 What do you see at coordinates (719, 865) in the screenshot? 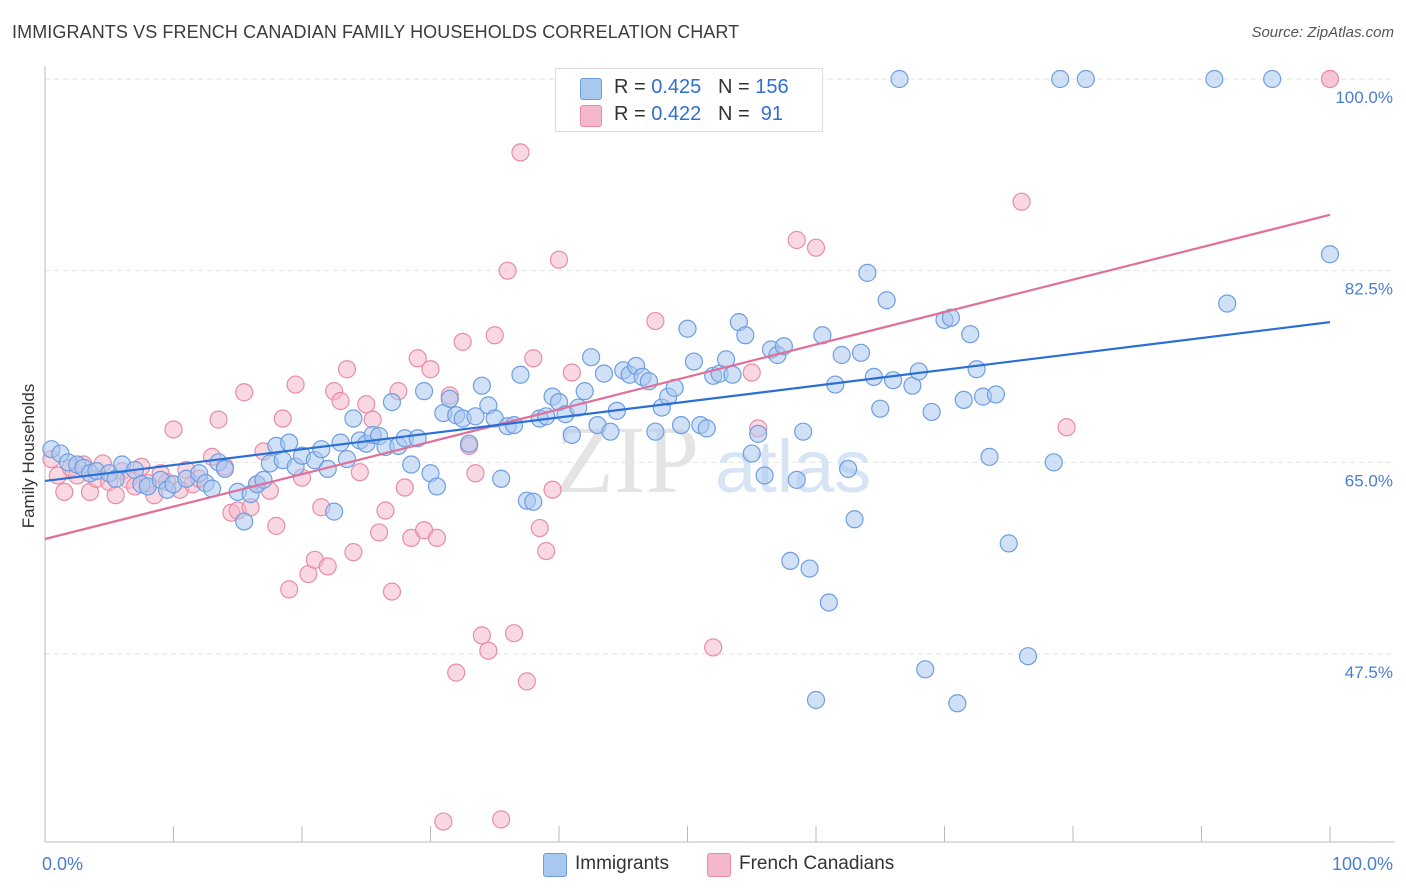
I see `bottom-legend-swatch-french-canadians` at bounding box center [719, 865].